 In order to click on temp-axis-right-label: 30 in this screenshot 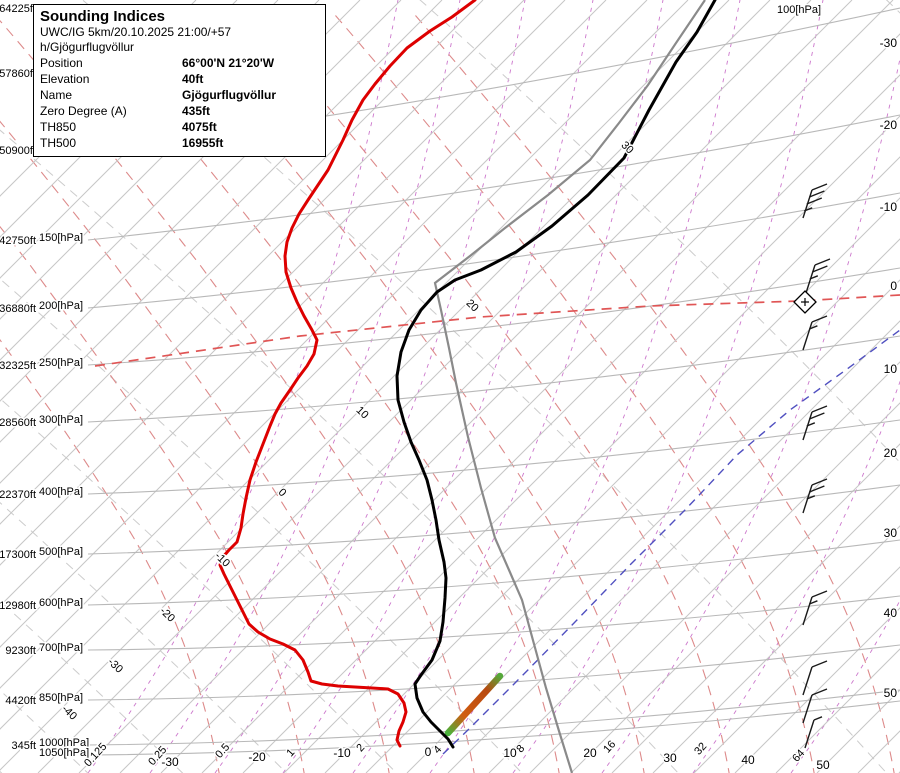, I will do `click(891, 533)`.